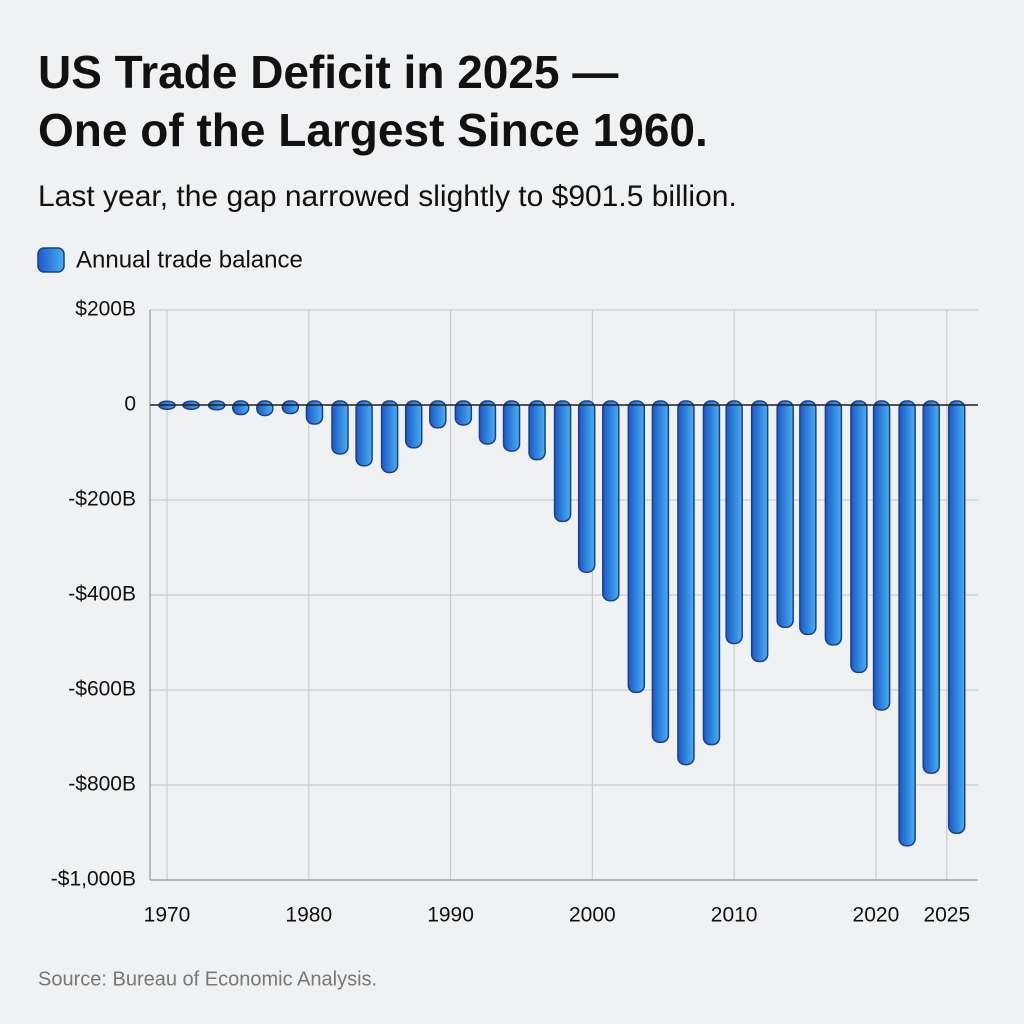 This screenshot has width=1024, height=1024. What do you see at coordinates (130, 404) in the screenshot?
I see `y-tick-label: 0` at bounding box center [130, 404].